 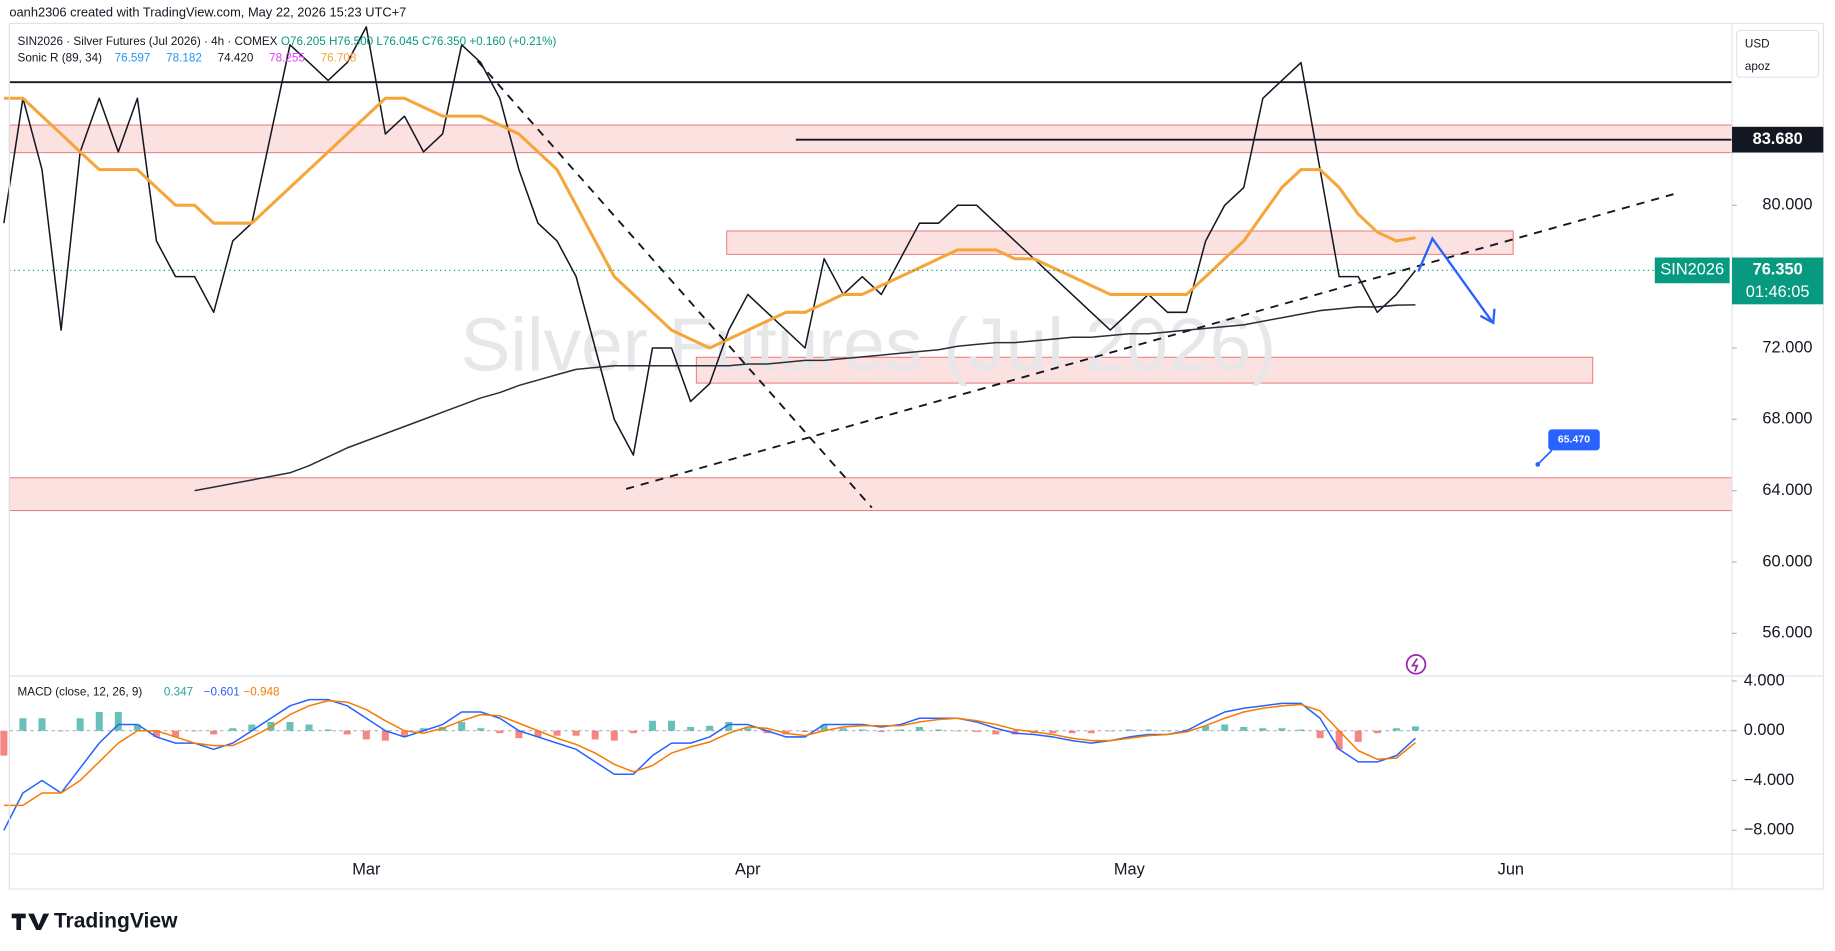 What do you see at coordinates (133, 58) in the screenshot?
I see `indicator-value: 76.597` at bounding box center [133, 58].